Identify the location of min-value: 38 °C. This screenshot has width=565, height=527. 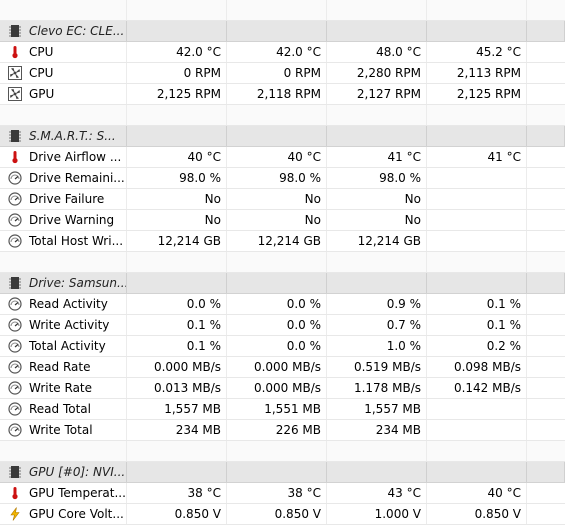
(277, 493).